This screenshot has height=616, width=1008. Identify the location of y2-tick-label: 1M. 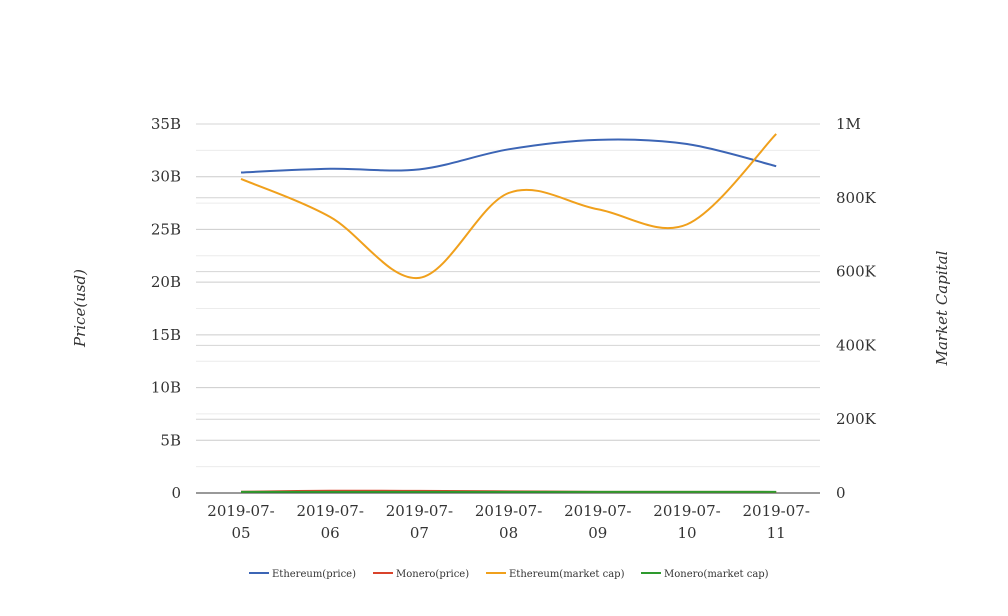
(848, 124).